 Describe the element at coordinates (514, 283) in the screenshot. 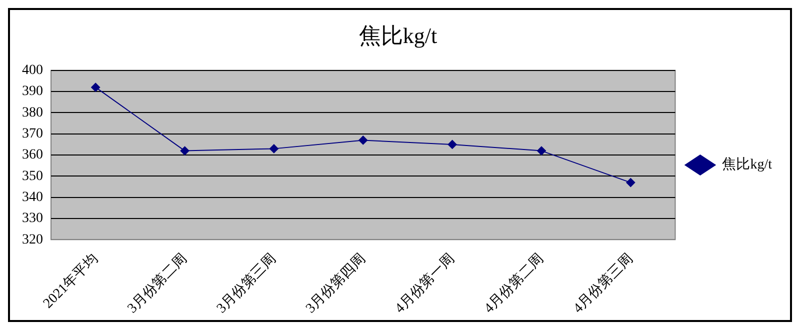

I see `x-tick-label: 4月份第二周` at that location.